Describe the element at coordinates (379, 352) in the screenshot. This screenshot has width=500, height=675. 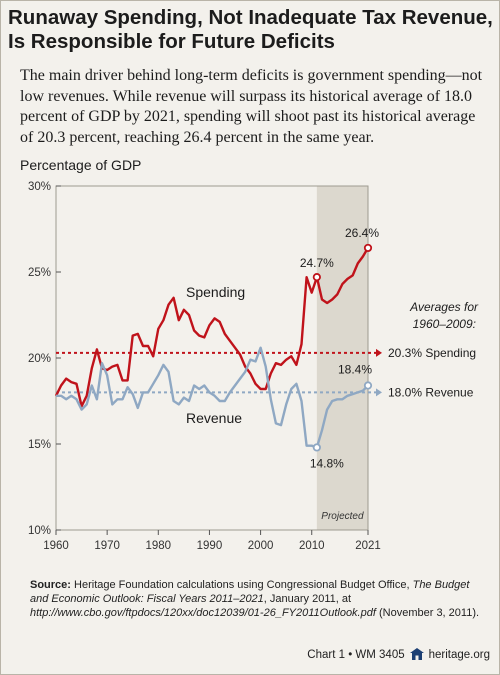
I see `spending-average-arrow` at that location.